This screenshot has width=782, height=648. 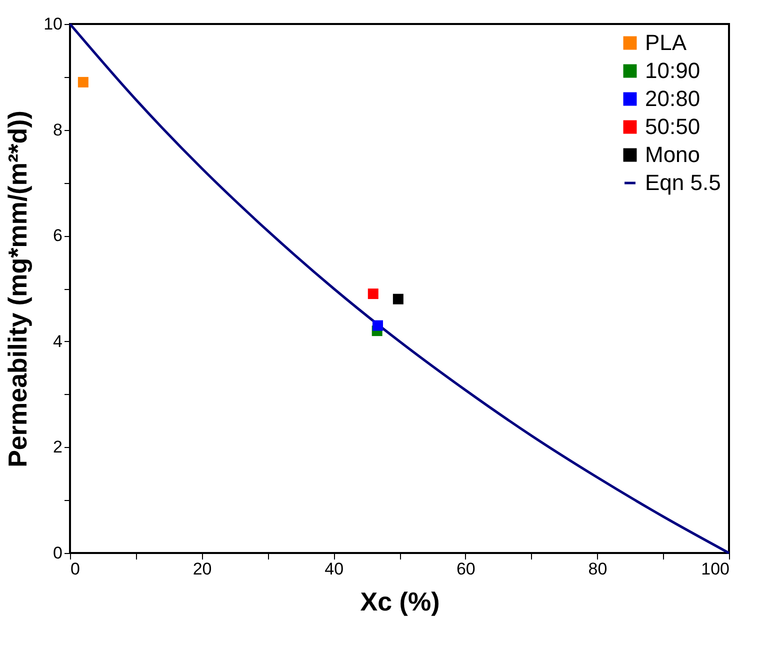 I want to click on legend-label: Eqn 5.5, so click(x=683, y=182).